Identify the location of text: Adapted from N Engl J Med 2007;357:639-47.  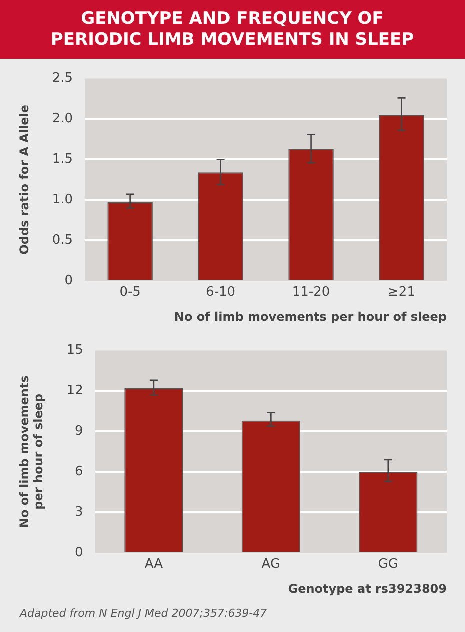
(143, 613).